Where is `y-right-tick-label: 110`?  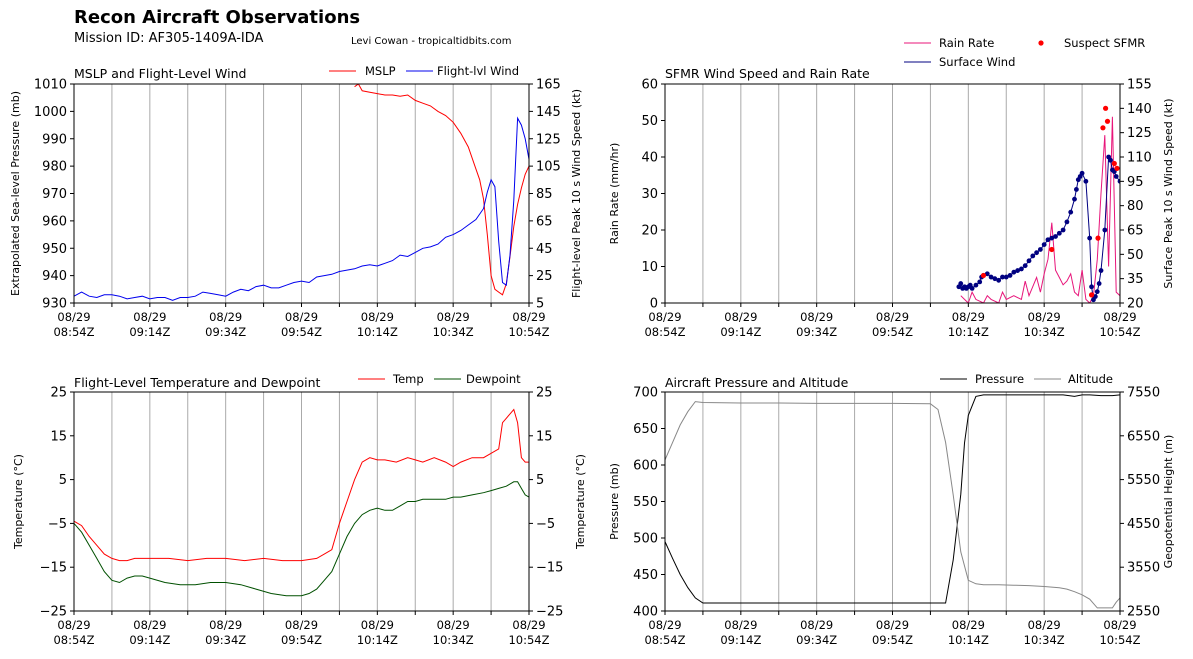 y-right-tick-label: 110 is located at coordinates (1139, 158).